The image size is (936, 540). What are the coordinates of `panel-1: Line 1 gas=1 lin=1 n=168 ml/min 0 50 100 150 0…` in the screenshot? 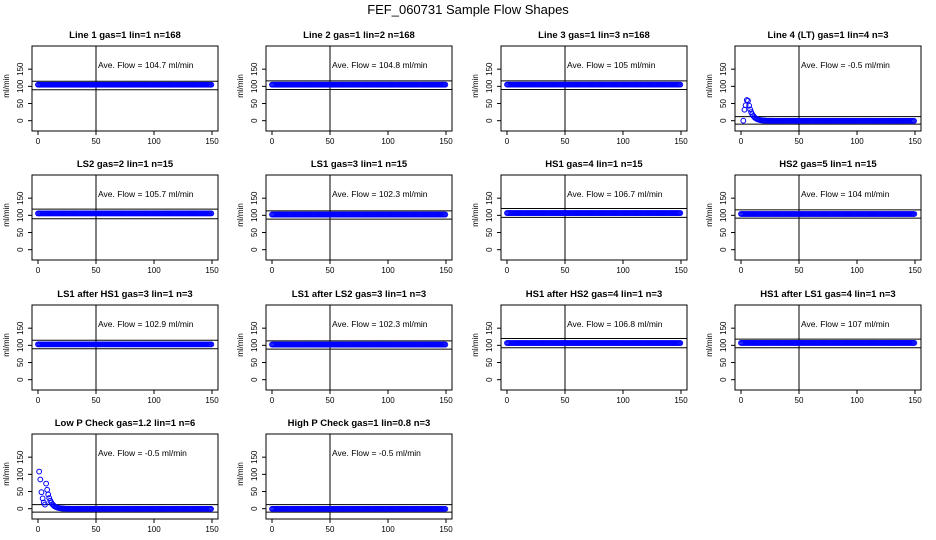 It's located at (110, 88).